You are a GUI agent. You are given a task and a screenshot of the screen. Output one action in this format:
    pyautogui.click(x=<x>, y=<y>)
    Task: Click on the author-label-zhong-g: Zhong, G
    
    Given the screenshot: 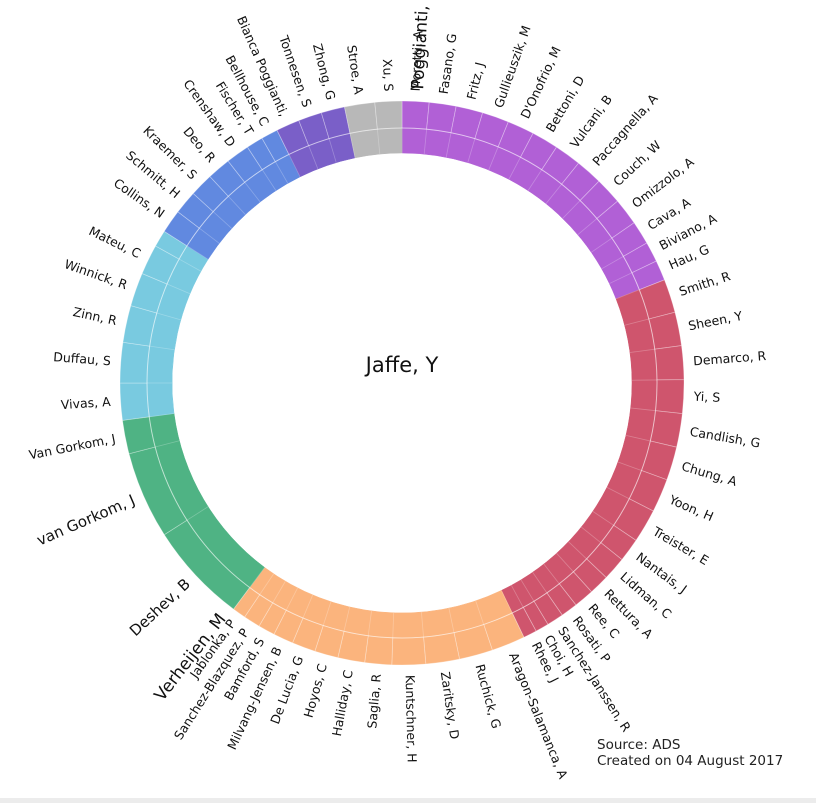 What is the action you would take?
    pyautogui.click(x=324, y=72)
    